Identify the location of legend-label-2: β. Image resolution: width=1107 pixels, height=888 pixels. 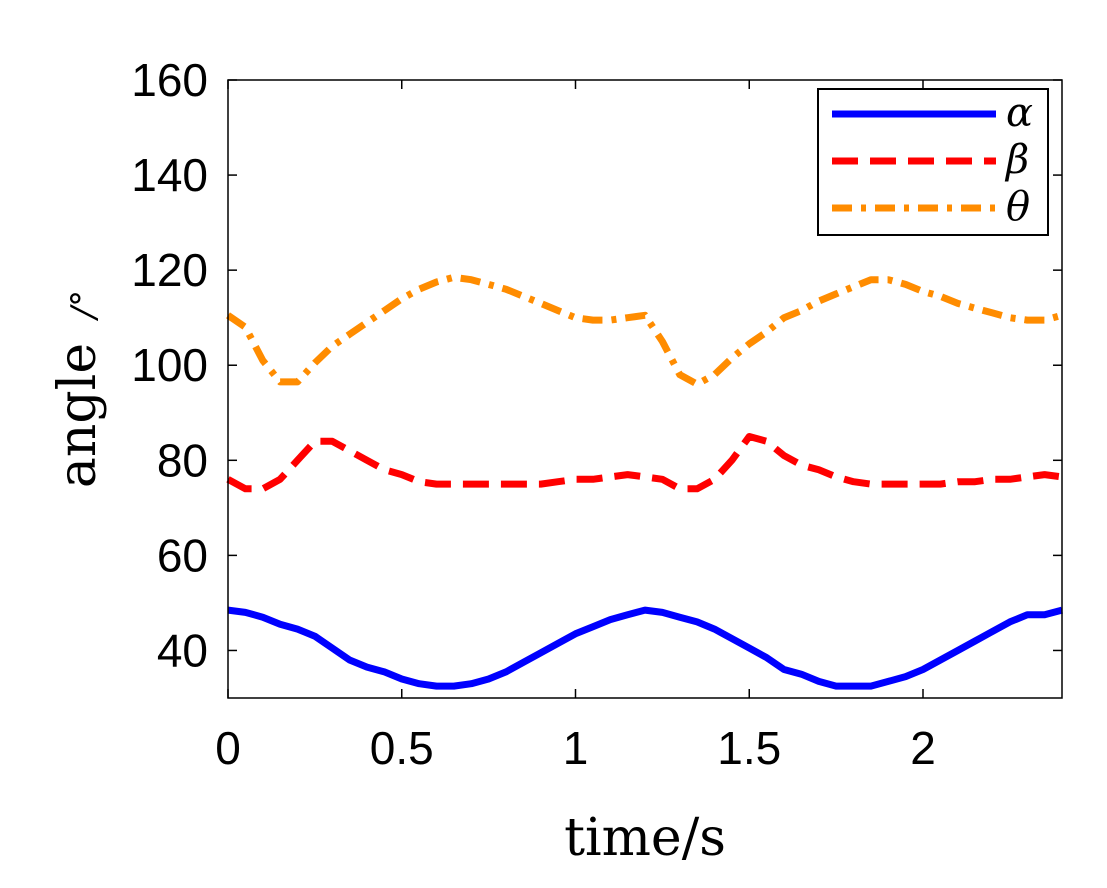
(1016, 160).